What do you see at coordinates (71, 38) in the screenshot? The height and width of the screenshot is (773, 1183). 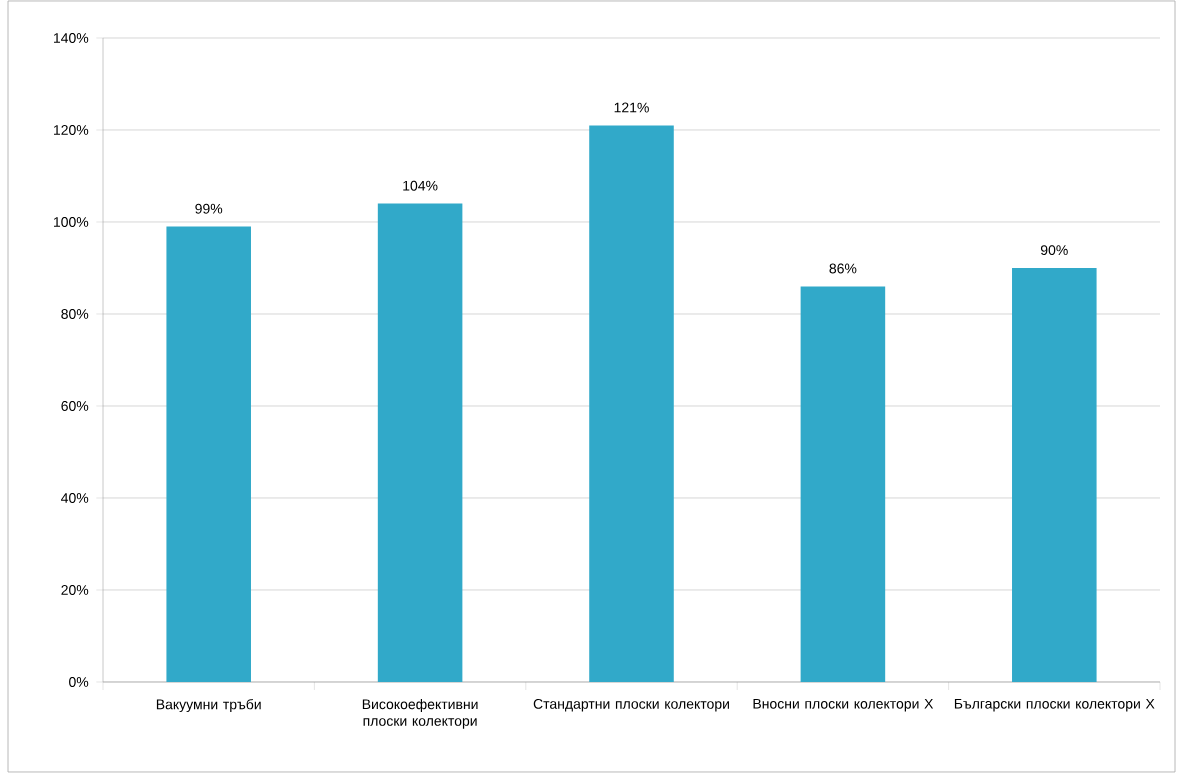 I see `y-tick-label: 140%` at bounding box center [71, 38].